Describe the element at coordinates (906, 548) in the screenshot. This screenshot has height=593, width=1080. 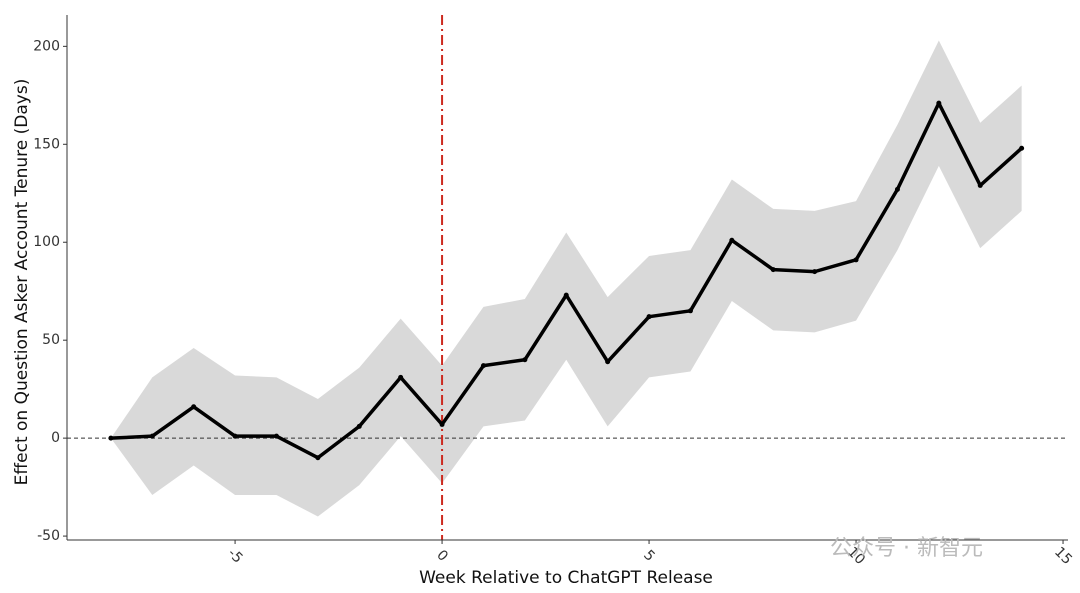
I see `watermark: 公众号 · 新智元` at that location.